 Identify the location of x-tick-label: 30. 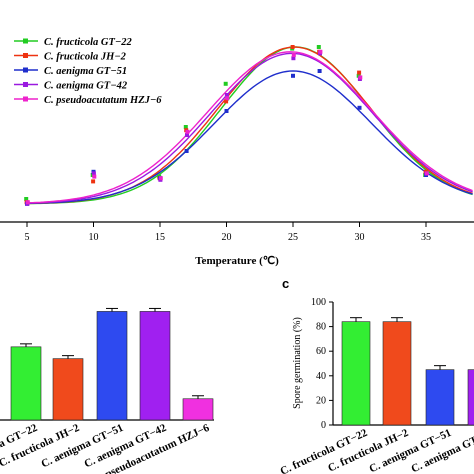
(360, 237).